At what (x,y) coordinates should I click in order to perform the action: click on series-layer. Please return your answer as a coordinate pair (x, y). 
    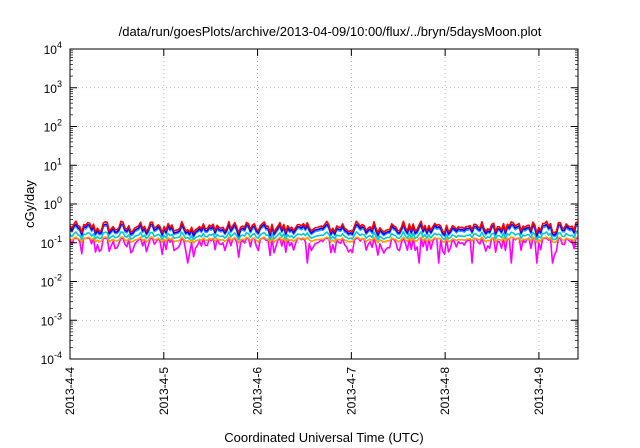
    Looking at the image, I should click on (324, 242).